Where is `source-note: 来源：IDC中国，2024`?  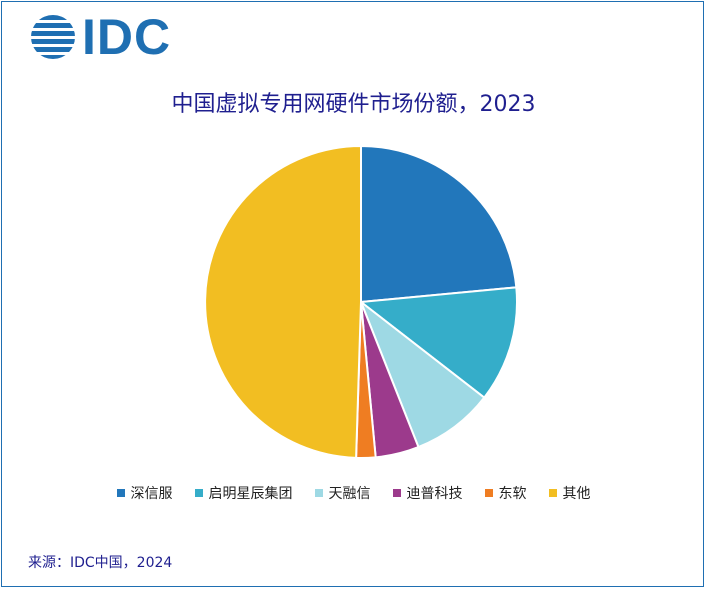
source-note: 来源：IDC中国，2024 is located at coordinates (100, 563).